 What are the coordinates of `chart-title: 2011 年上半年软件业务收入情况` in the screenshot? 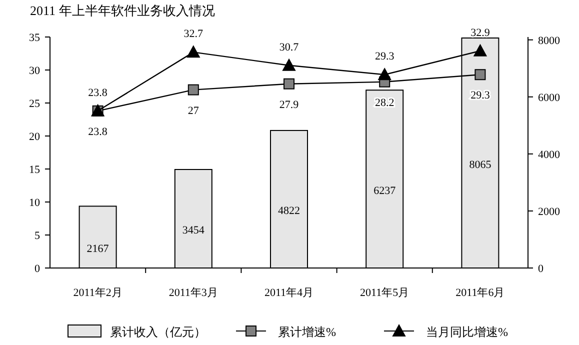 It's located at (122, 10).